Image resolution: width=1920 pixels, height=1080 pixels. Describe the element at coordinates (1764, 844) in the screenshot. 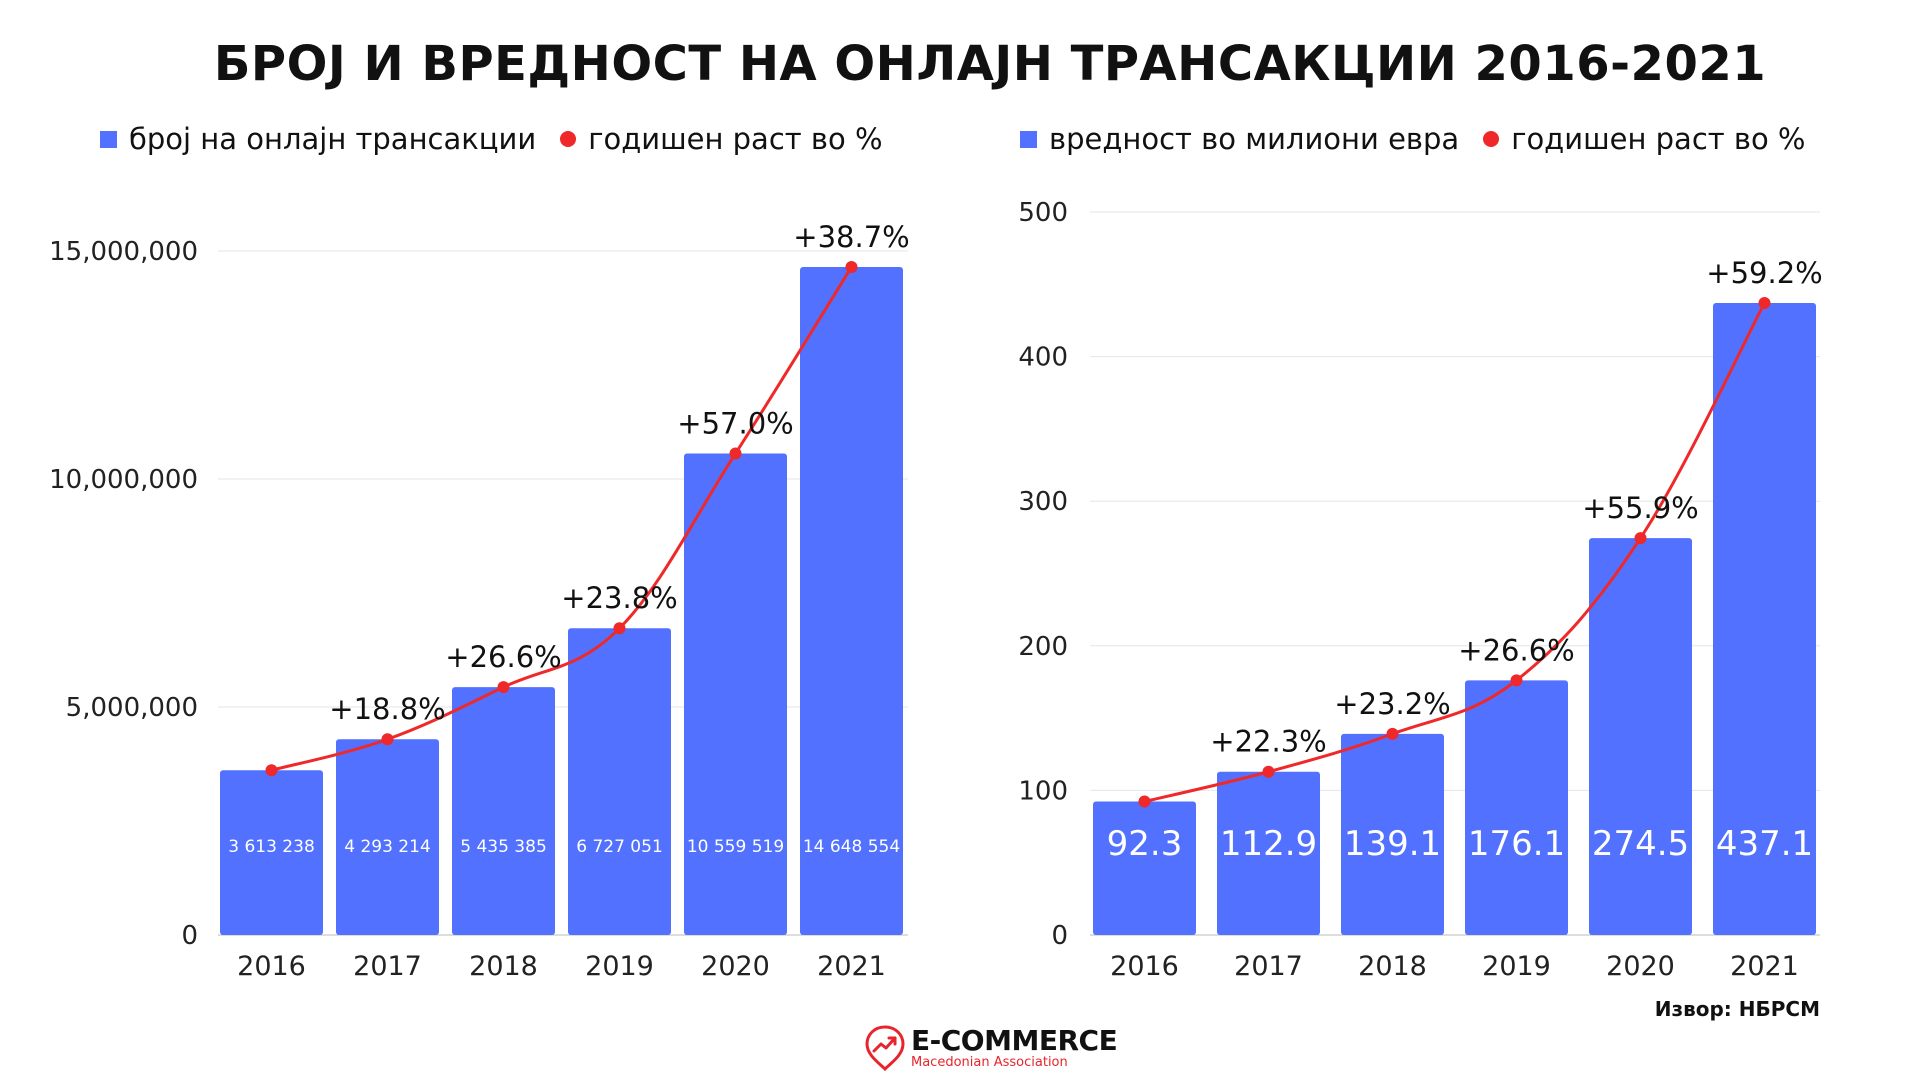

I see `bar-value-label: 437.1` at that location.